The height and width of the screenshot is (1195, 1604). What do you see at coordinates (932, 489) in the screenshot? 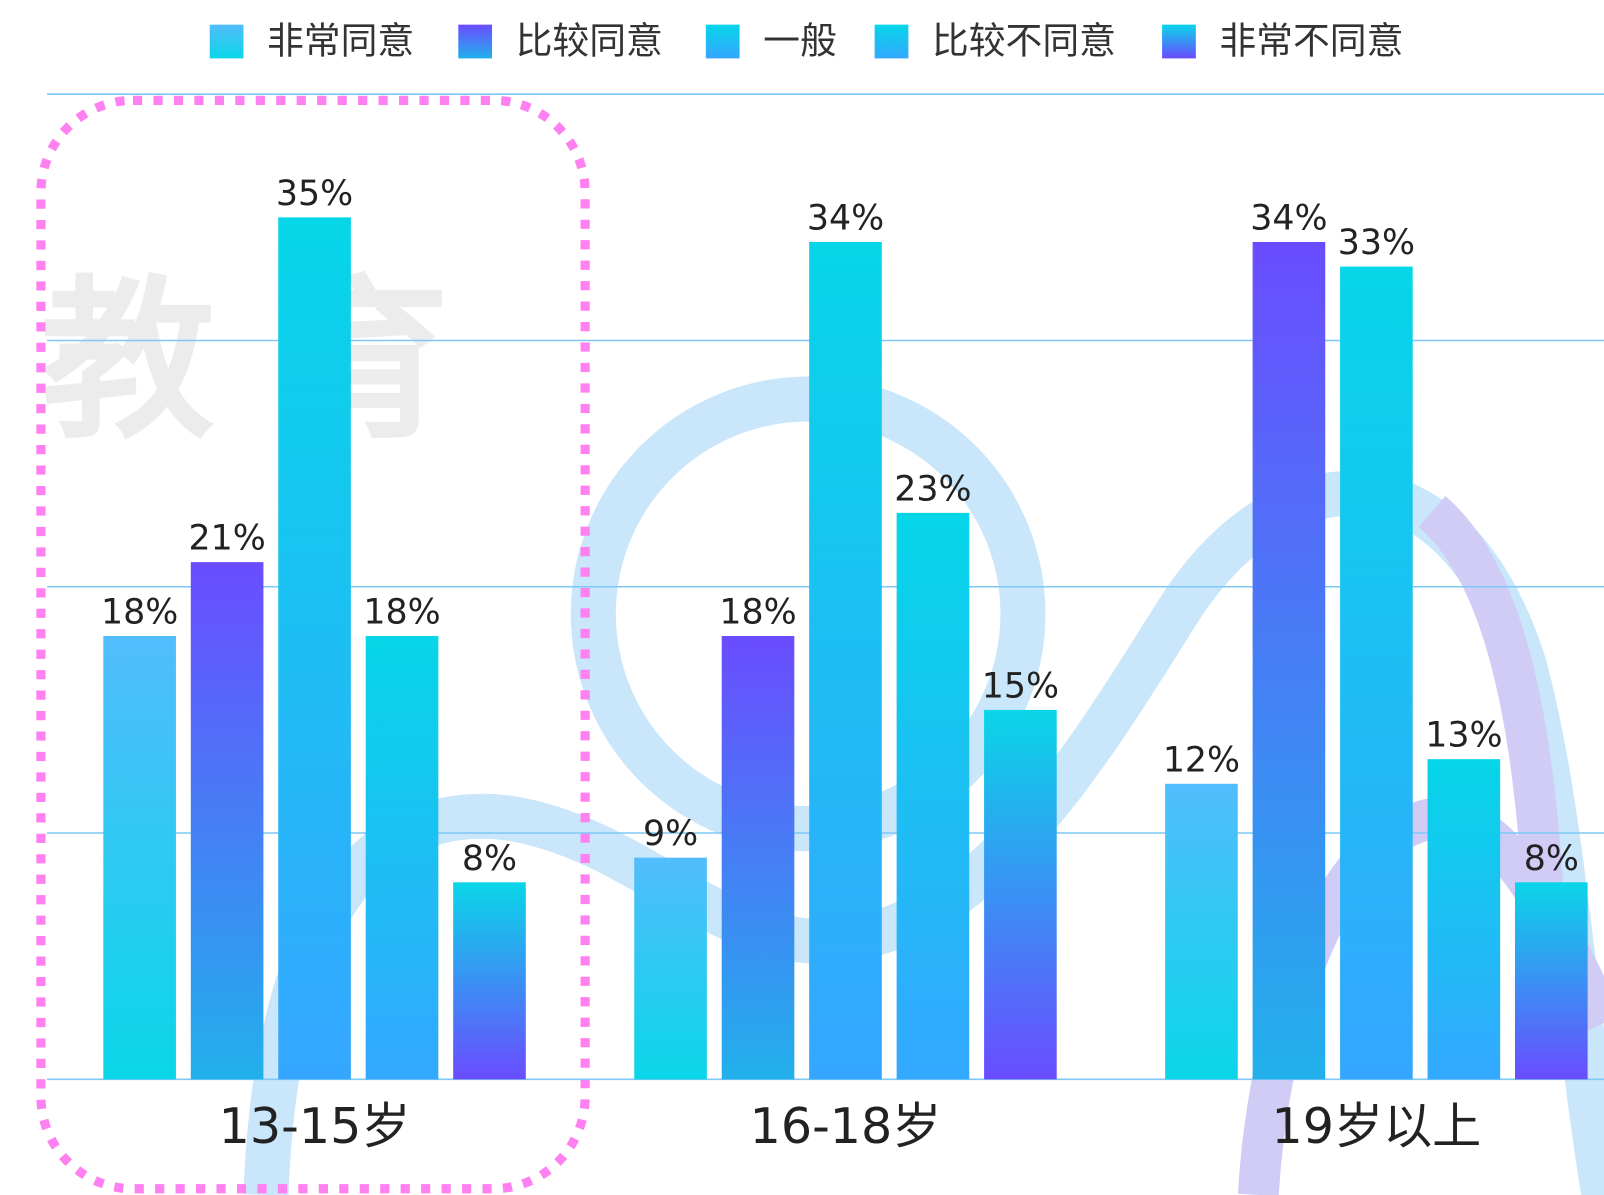
I see `data-label: 23%` at bounding box center [932, 489].